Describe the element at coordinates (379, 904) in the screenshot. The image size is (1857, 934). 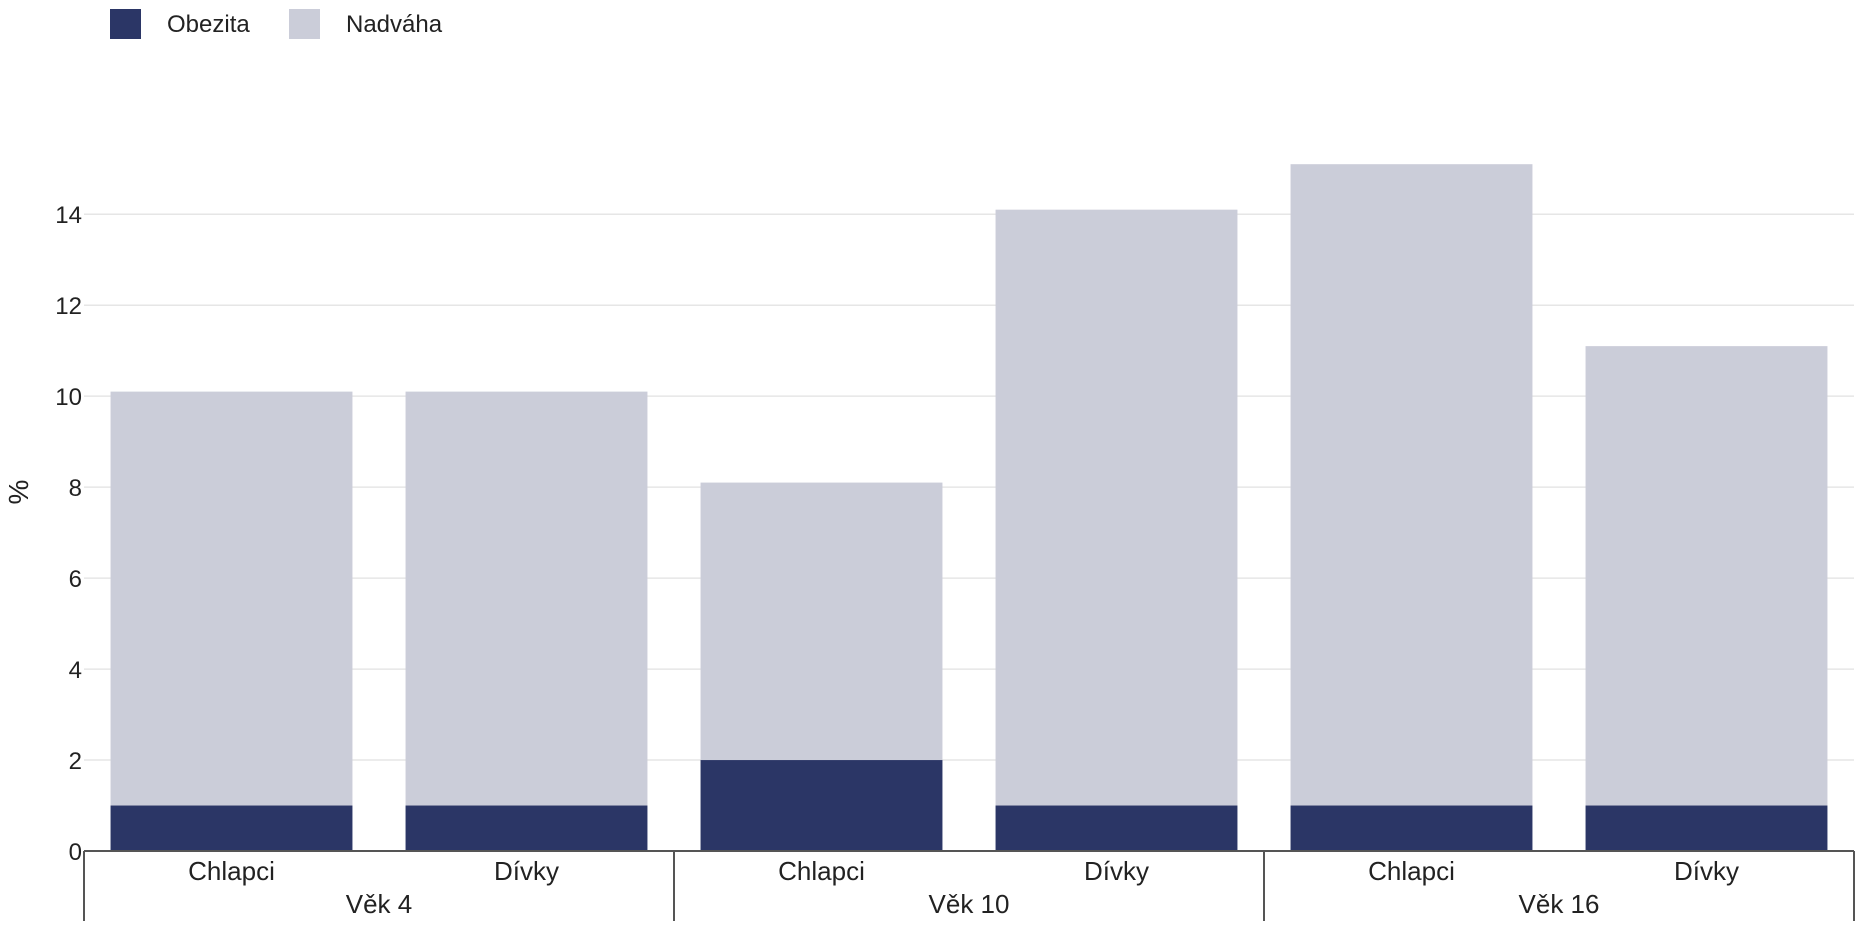
I see `group-label-0: Věk 4` at that location.